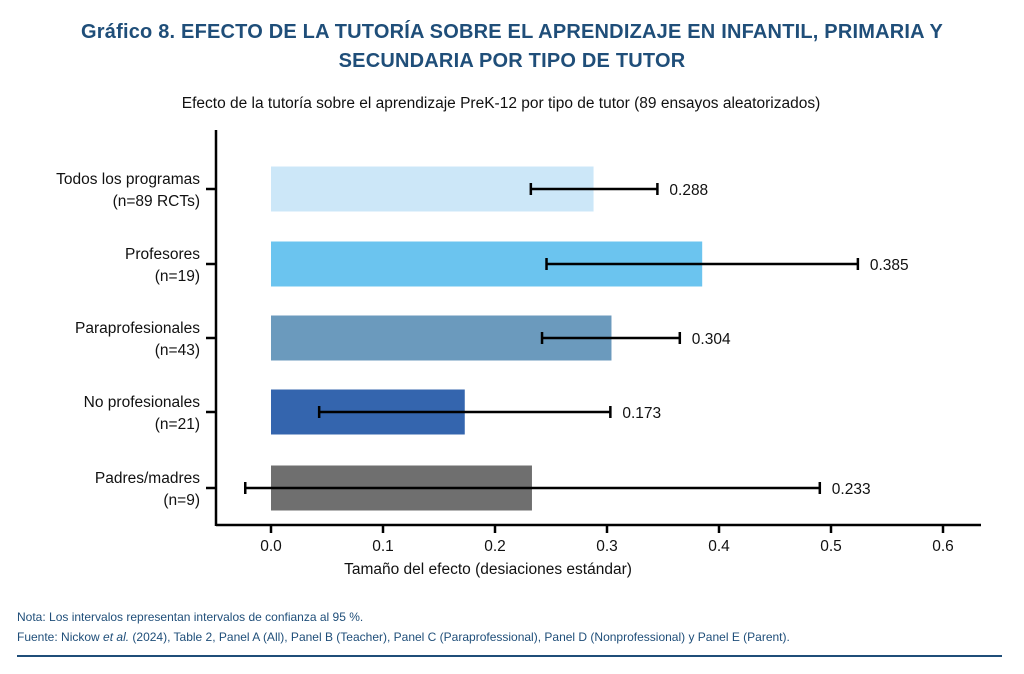 This screenshot has width=1024, height=674. What do you see at coordinates (641, 413) in the screenshot?
I see `value-label: 0.173` at bounding box center [641, 413].